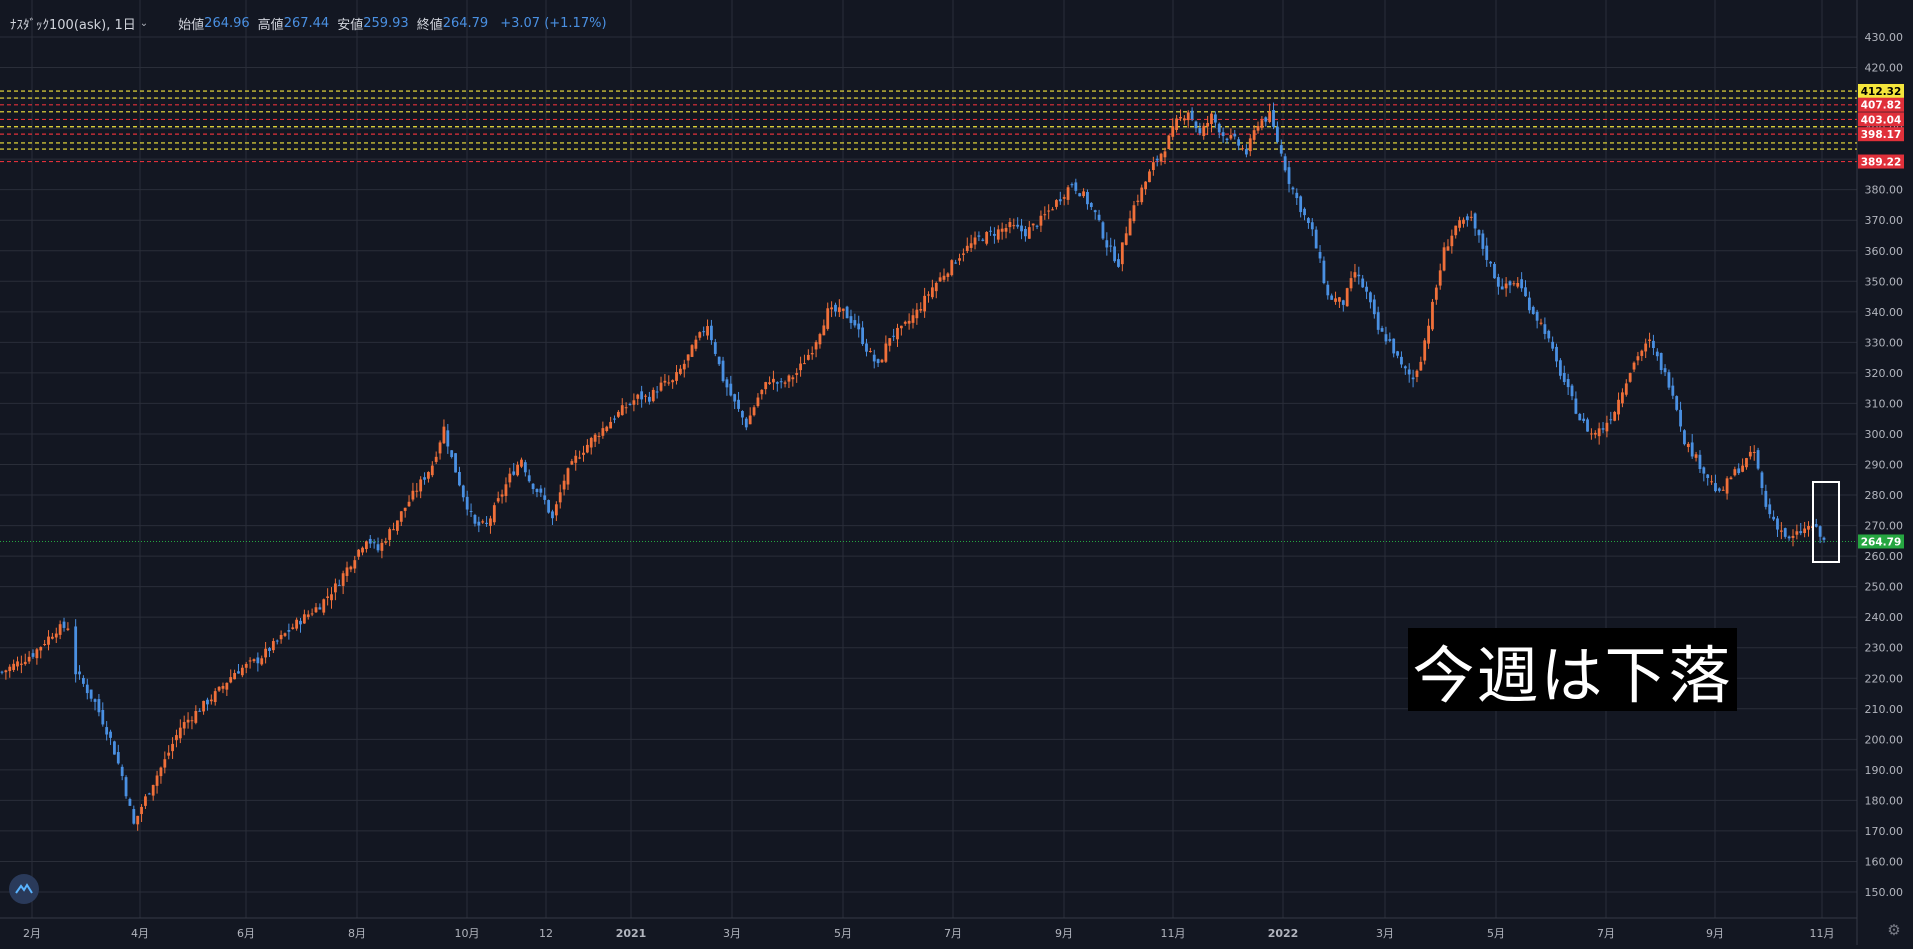 The width and height of the screenshot is (1913, 949). What do you see at coordinates (631, 933) in the screenshot?
I see `x-tick-label: 2021` at bounding box center [631, 933].